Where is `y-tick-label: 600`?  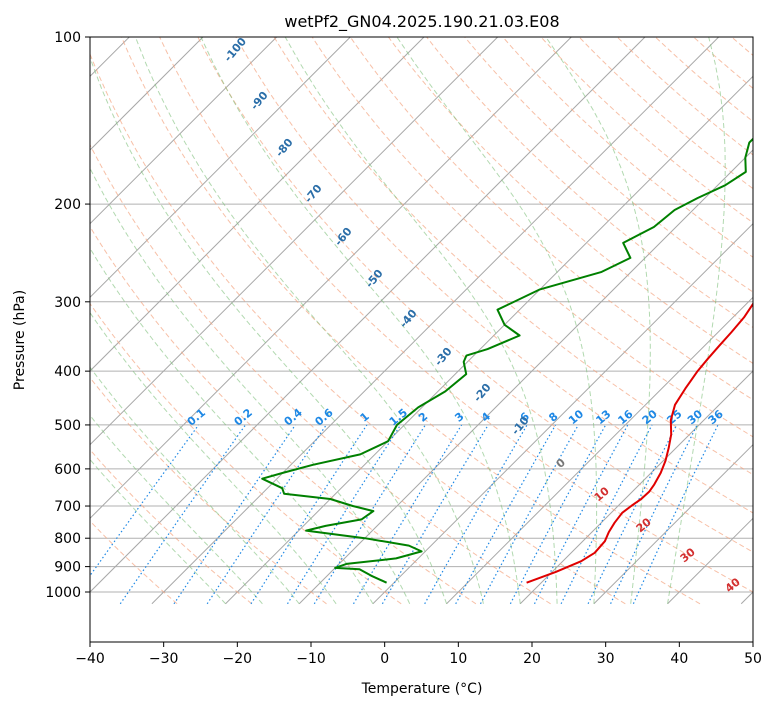 y-tick-label: 600 is located at coordinates (67, 470).